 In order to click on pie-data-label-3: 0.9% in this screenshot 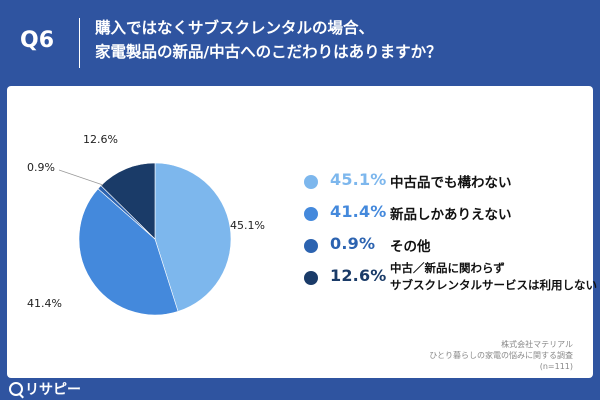, I will do `click(41, 167)`.